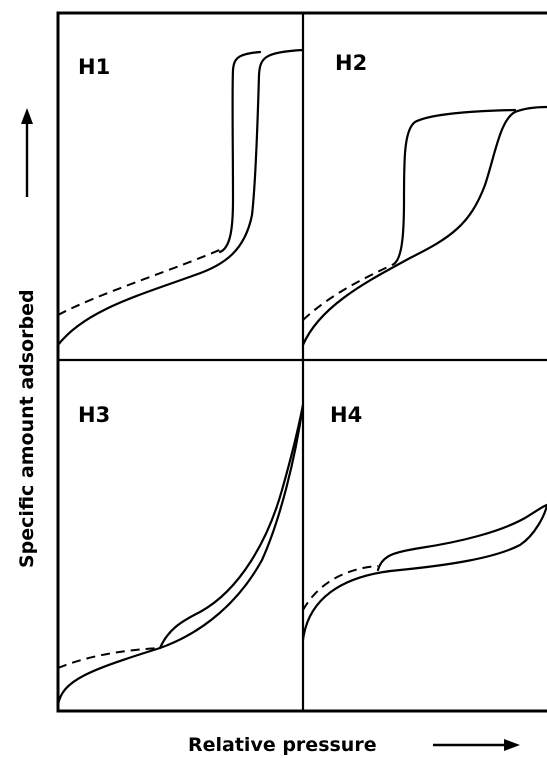 This screenshot has width=547, height=758. What do you see at coordinates (461, 537) in the screenshot?
I see `h4-desorption-curve` at bounding box center [461, 537].